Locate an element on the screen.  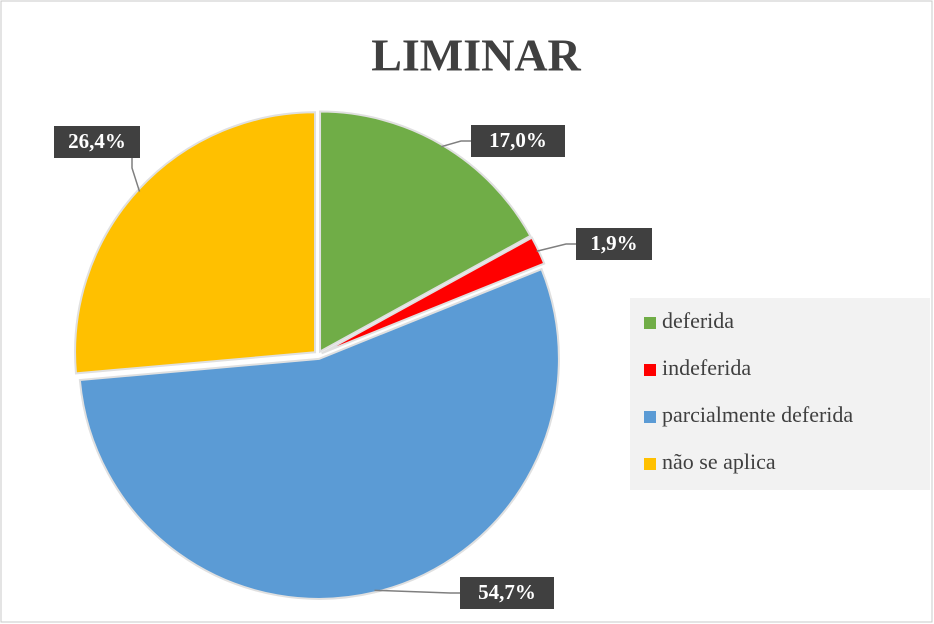
legend-label: não se aplica is located at coordinates (719, 461).